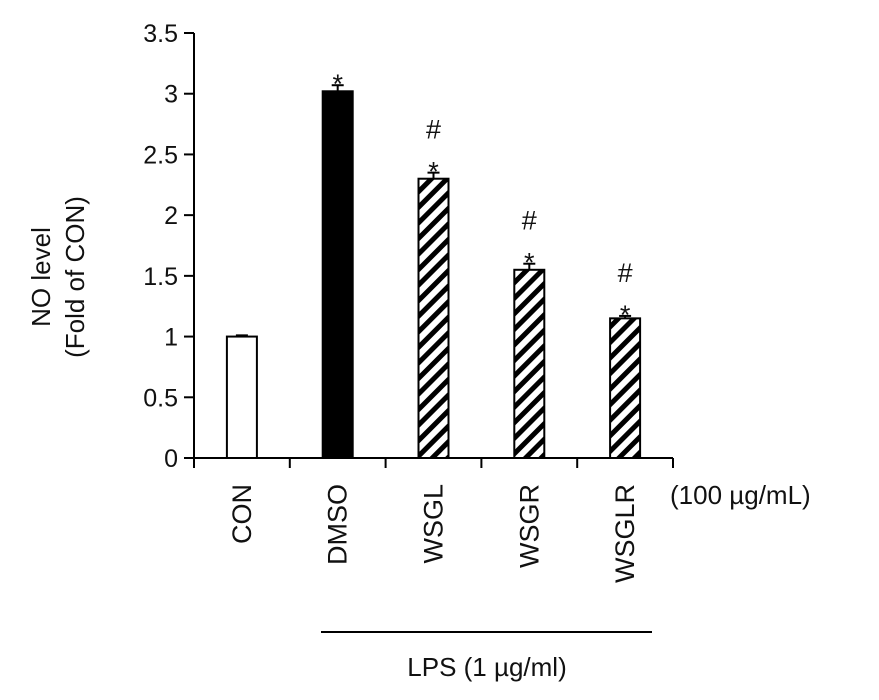 This screenshot has width=879, height=700. Describe the element at coordinates (486, 667) in the screenshot. I see `lps-group-label: LPS (1 µg/ml)` at that location.